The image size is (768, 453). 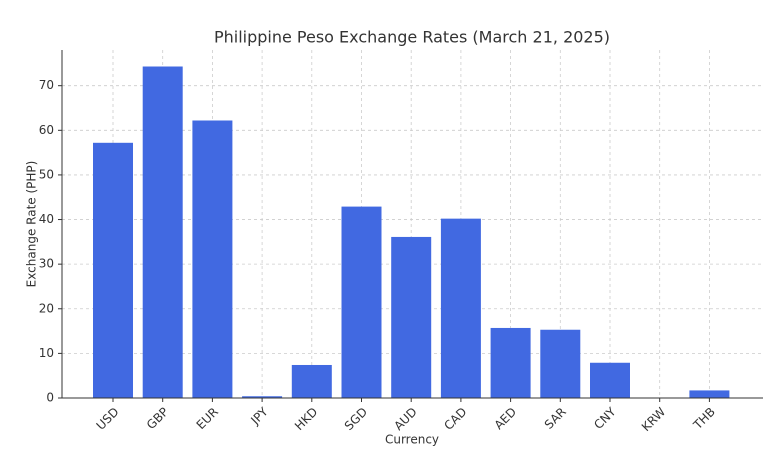 What do you see at coordinates (412, 440) in the screenshot?
I see `x-axis-label: Currency` at bounding box center [412, 440].